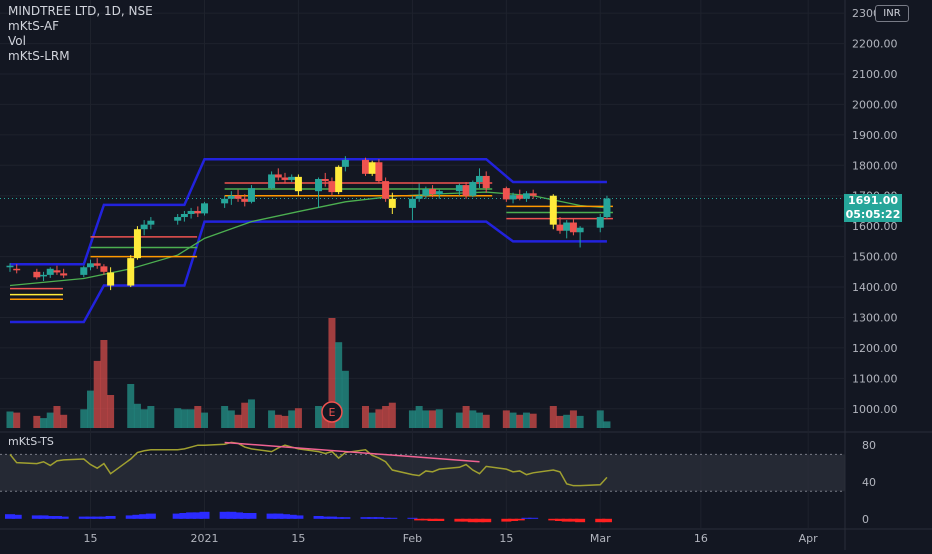  I want to click on symbol-title: MINDTREE LTD, 1D, NSE, so click(80, 11).